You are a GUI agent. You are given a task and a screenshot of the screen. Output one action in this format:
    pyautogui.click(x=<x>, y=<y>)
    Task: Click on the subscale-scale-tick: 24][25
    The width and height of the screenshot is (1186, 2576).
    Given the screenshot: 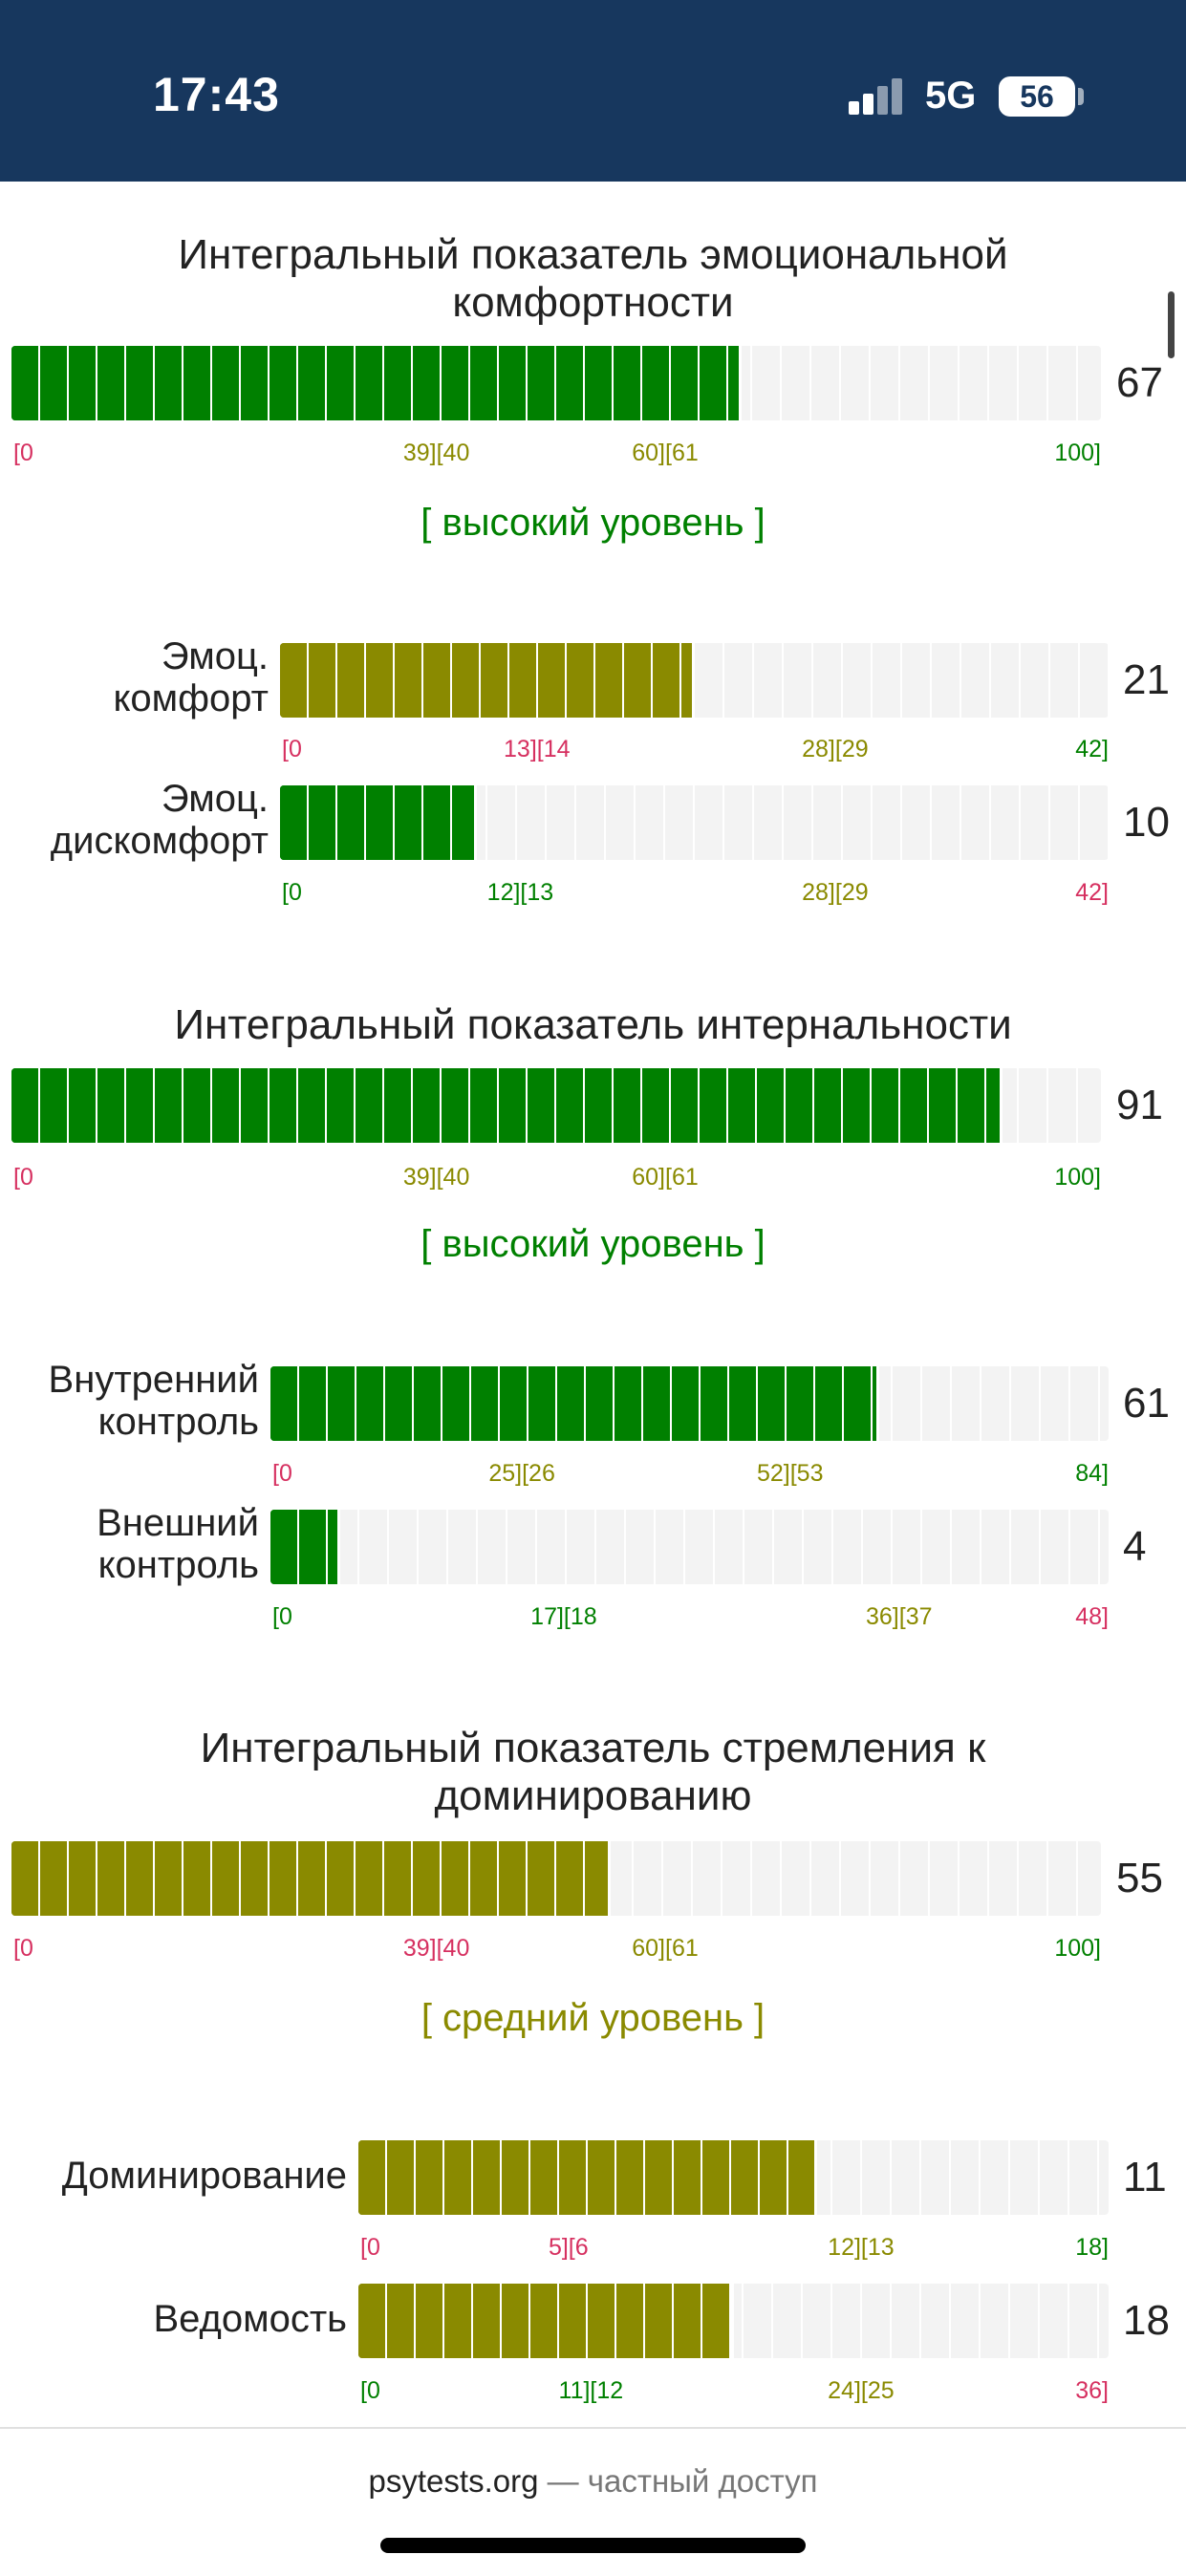 What is the action you would take?
    pyautogui.click(x=861, y=2390)
    